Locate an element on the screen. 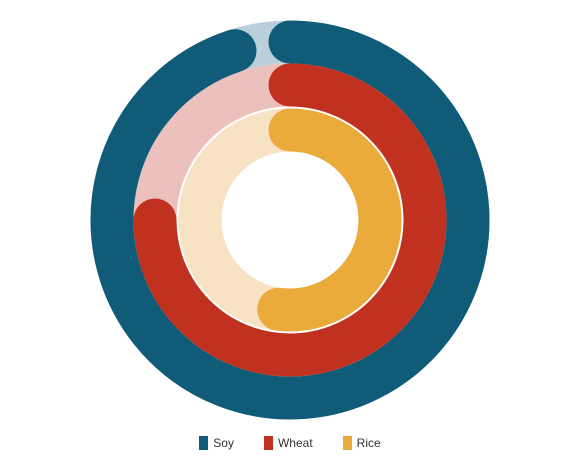  chart-legend: Soy Wheat Rice is located at coordinates (290, 443).